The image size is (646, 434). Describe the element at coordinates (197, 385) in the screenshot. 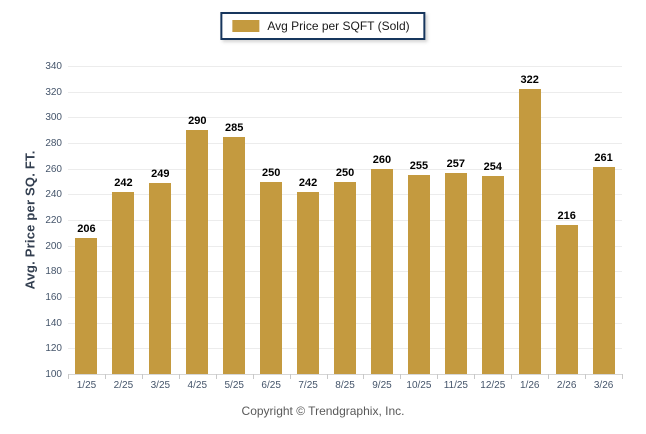

I see `x-tick-label: 4/25` at that location.